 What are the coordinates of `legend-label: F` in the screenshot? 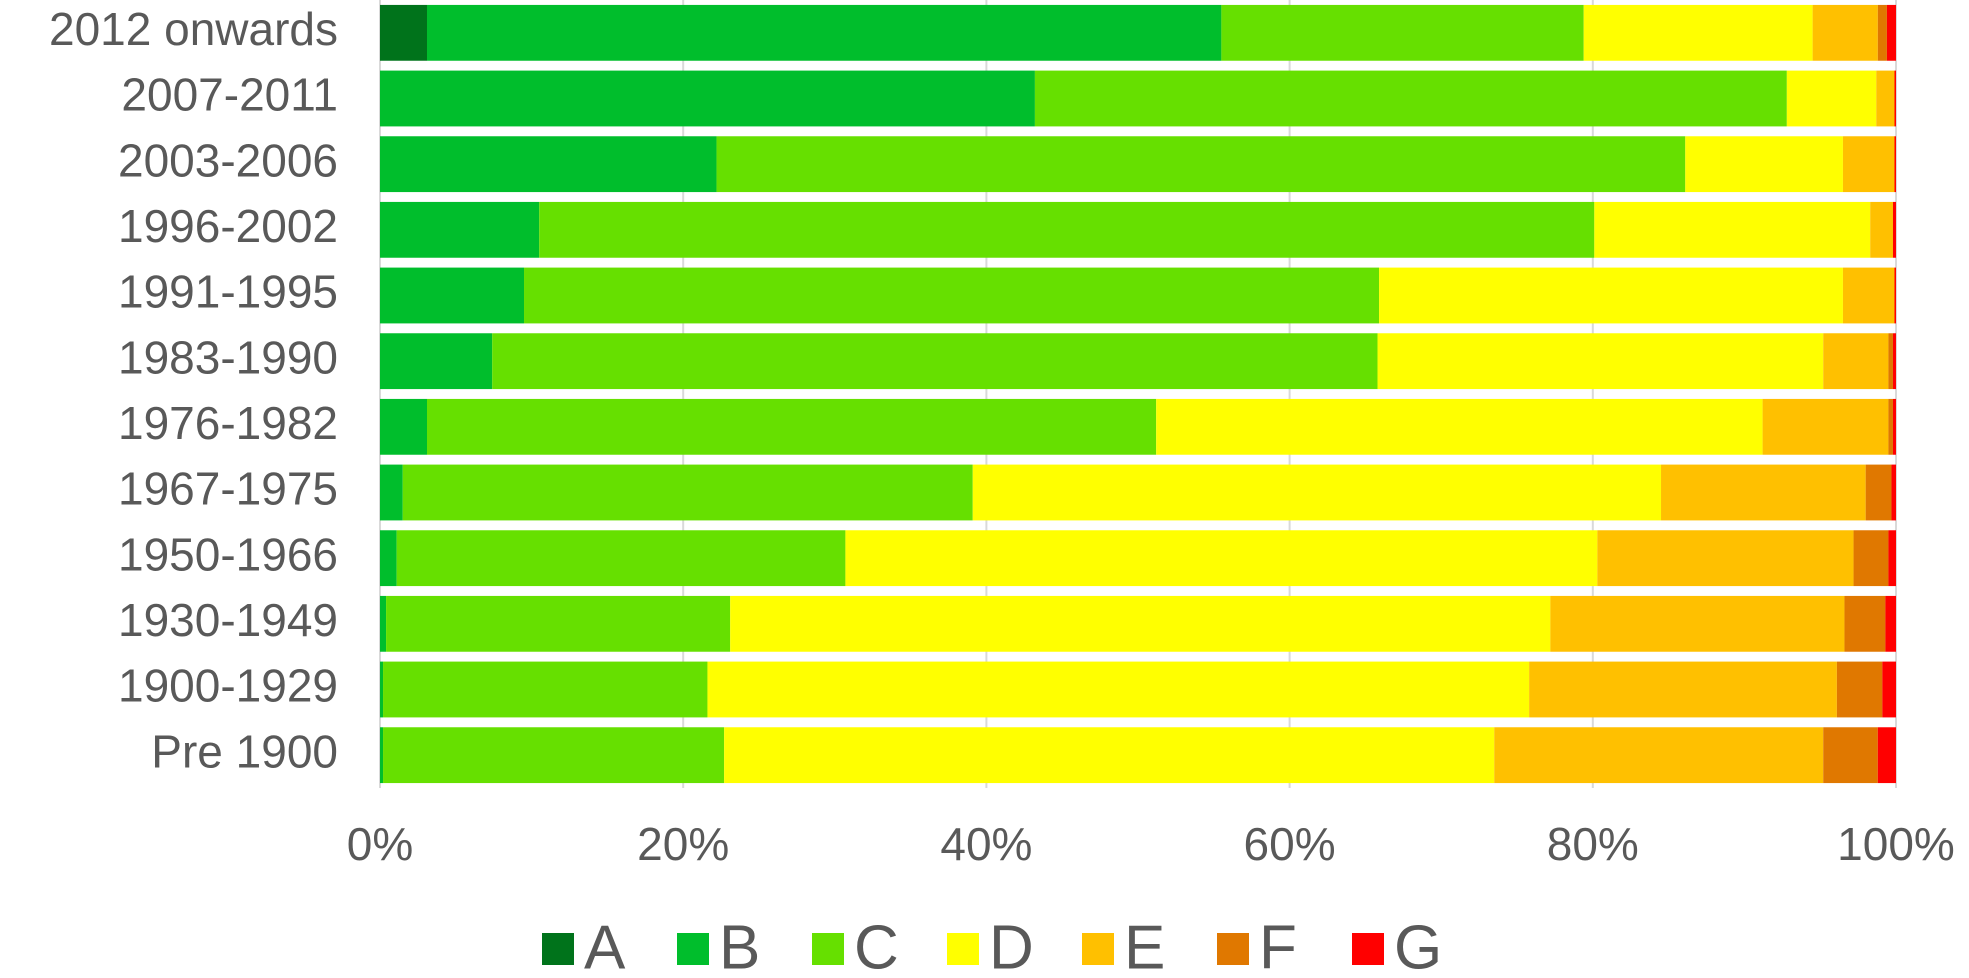 It's located at (1278, 943).